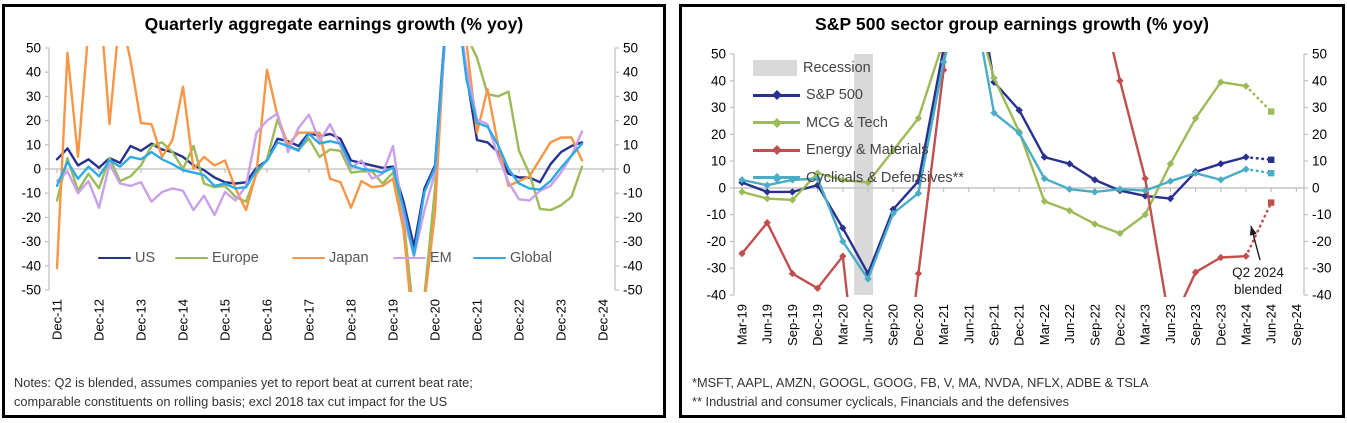 The height and width of the screenshot is (423, 1347). Describe the element at coordinates (716, 241) in the screenshot. I see `svg-text: -20` at that location.